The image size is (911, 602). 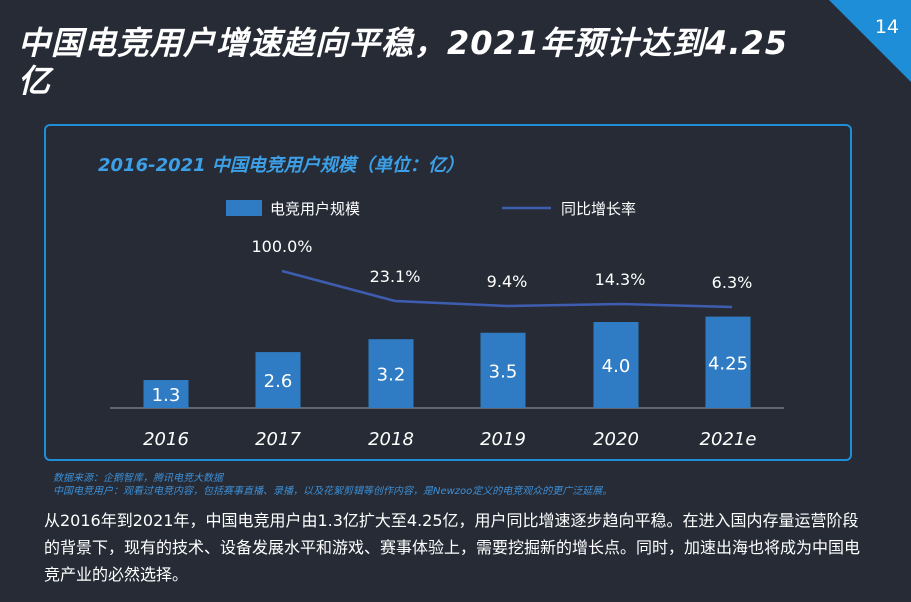 I want to click on rate-value-label: 6.3%, so click(x=732, y=282).